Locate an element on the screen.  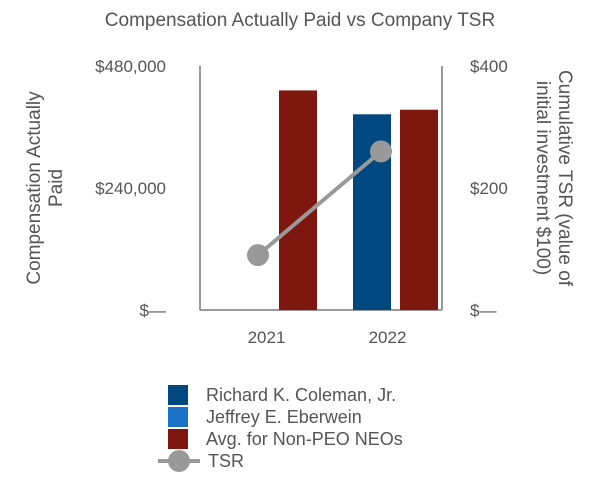
legend-label: TSR is located at coordinates (226, 460).